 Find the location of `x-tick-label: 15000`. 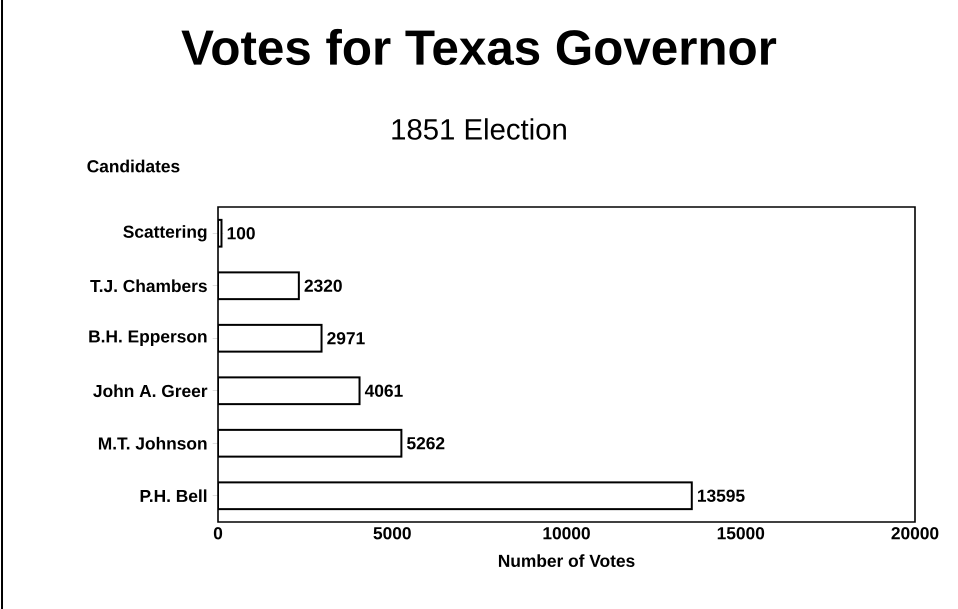

x-tick-label: 15000 is located at coordinates (741, 533).